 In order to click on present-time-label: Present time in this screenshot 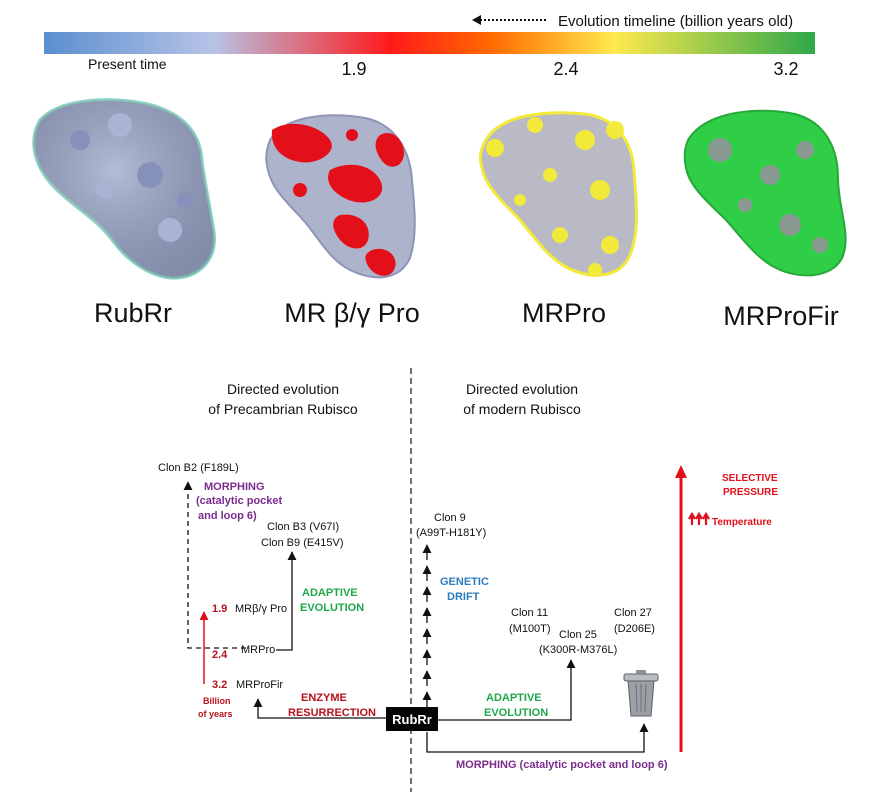, I will do `click(127, 64)`.